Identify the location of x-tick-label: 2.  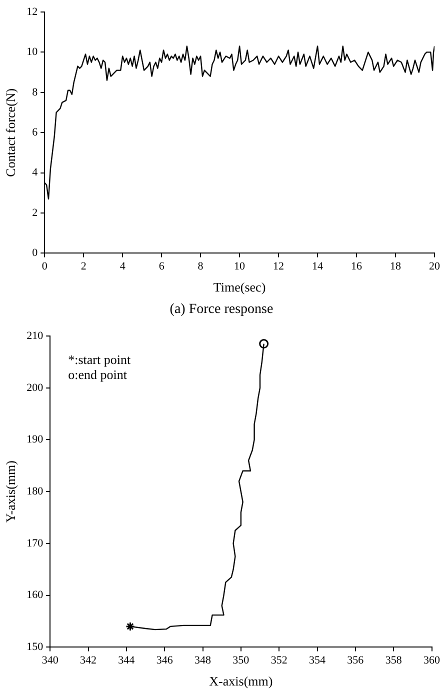
(83, 266).